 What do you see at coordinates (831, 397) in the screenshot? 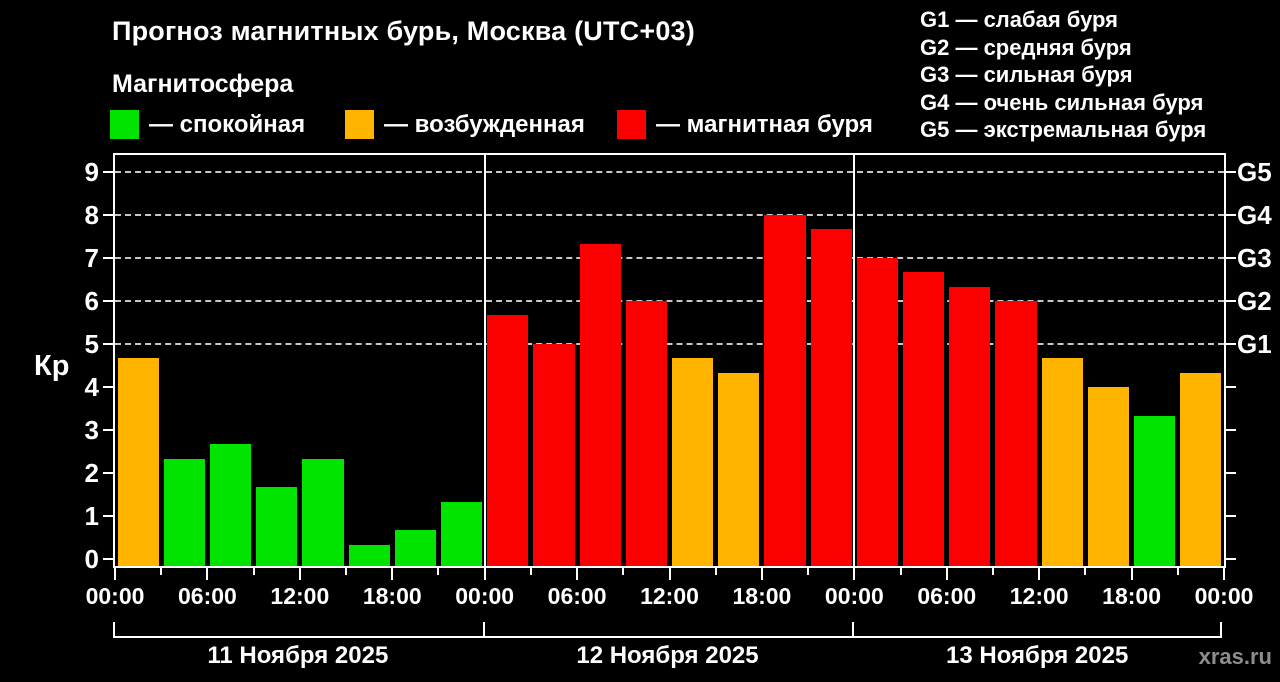
I see `kp-bar-day2-slot8` at bounding box center [831, 397].